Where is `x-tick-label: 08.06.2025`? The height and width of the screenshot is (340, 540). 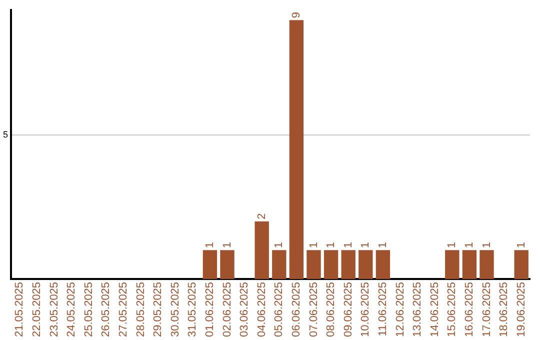 x-tick-label: 08.06.2025 is located at coordinates (331, 310).